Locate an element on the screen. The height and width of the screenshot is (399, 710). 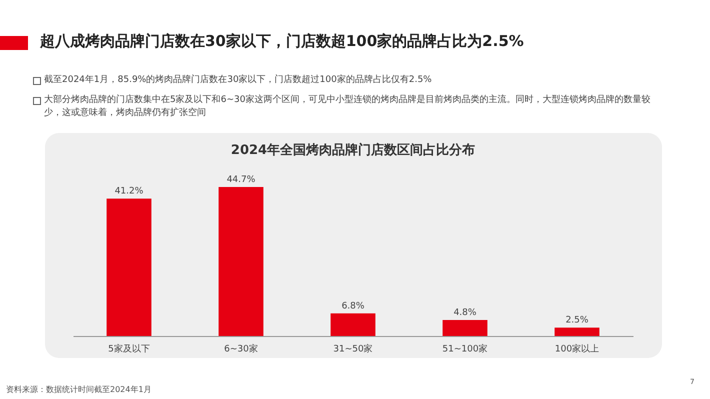
x-tick-label: 31~50家 is located at coordinates (353, 349).